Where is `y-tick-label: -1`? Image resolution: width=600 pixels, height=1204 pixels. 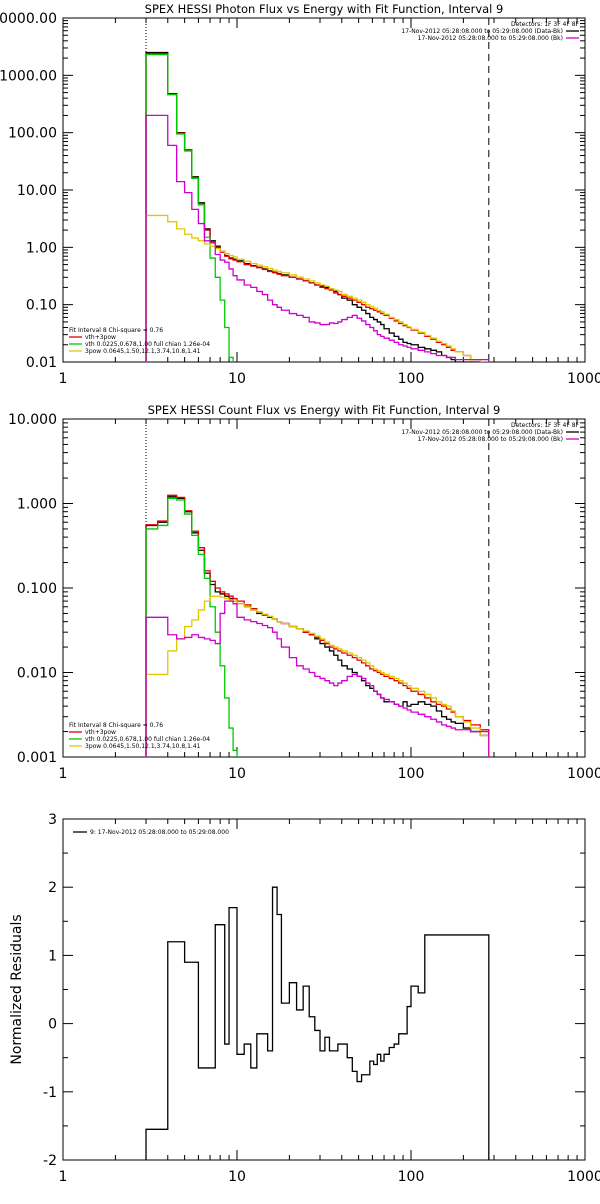 y-tick-label: -1 is located at coordinates (50, 1093).